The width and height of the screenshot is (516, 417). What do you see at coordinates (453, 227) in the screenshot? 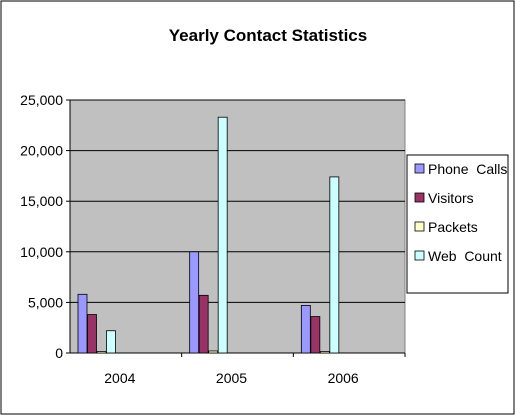
I see `legend-label: Packets` at bounding box center [453, 227].